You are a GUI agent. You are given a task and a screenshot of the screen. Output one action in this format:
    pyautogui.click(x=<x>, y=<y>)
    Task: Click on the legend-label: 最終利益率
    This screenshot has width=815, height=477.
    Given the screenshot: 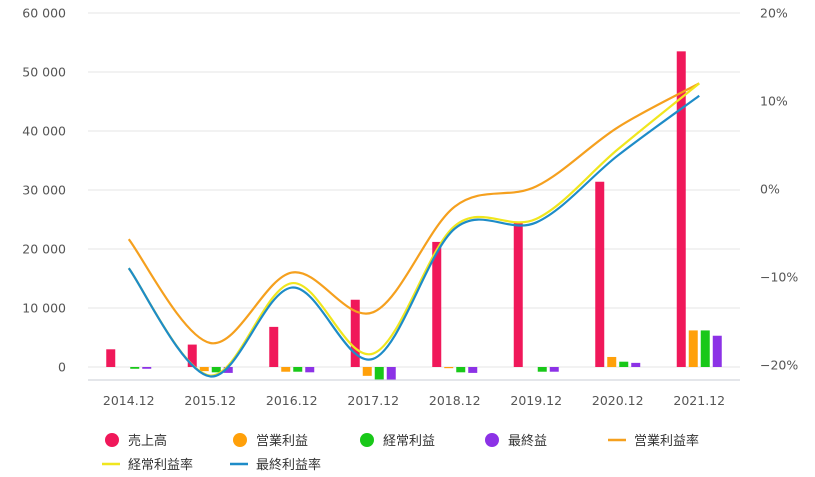 What is the action you would take?
    pyautogui.click(x=288, y=465)
    